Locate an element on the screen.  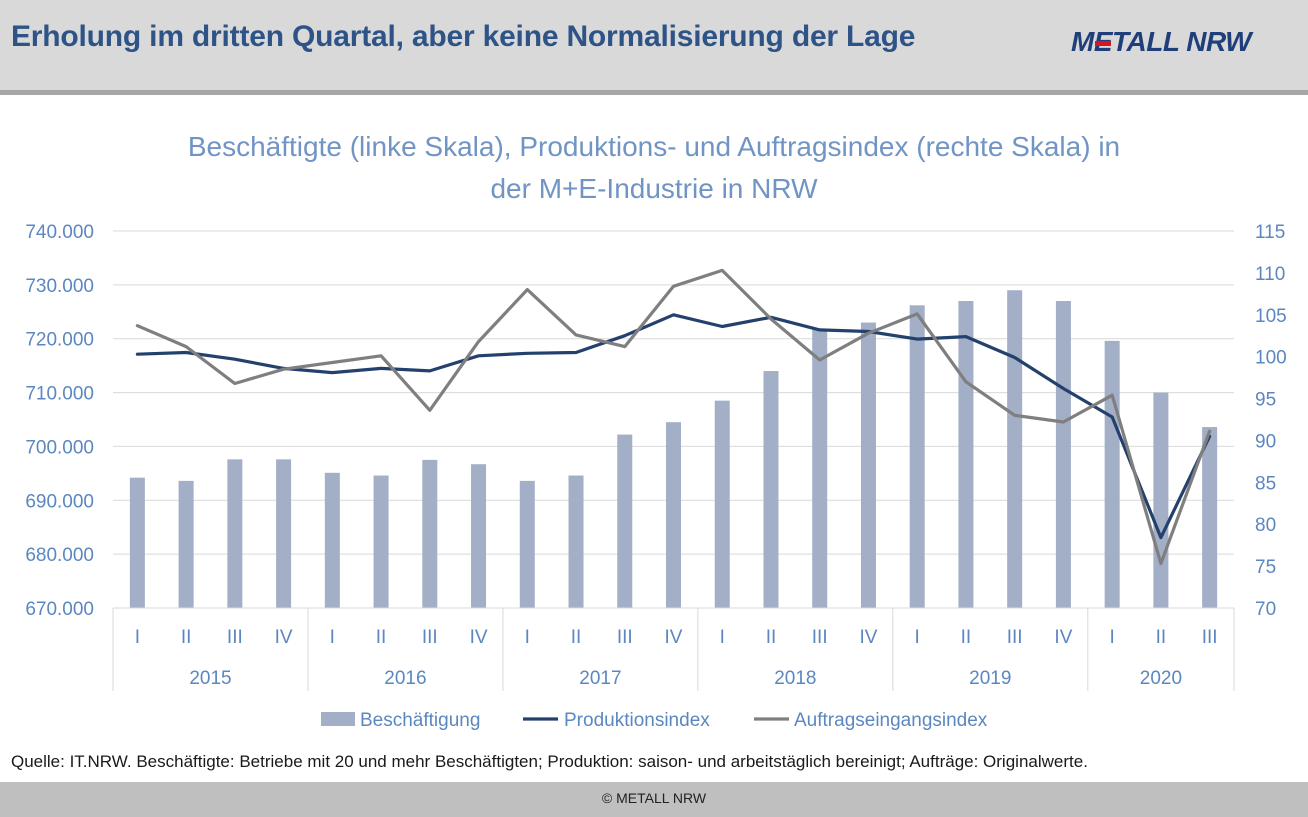
legend-label-auftragseingangsindex: Auftragseingangsindex is located at coordinates (891, 720).